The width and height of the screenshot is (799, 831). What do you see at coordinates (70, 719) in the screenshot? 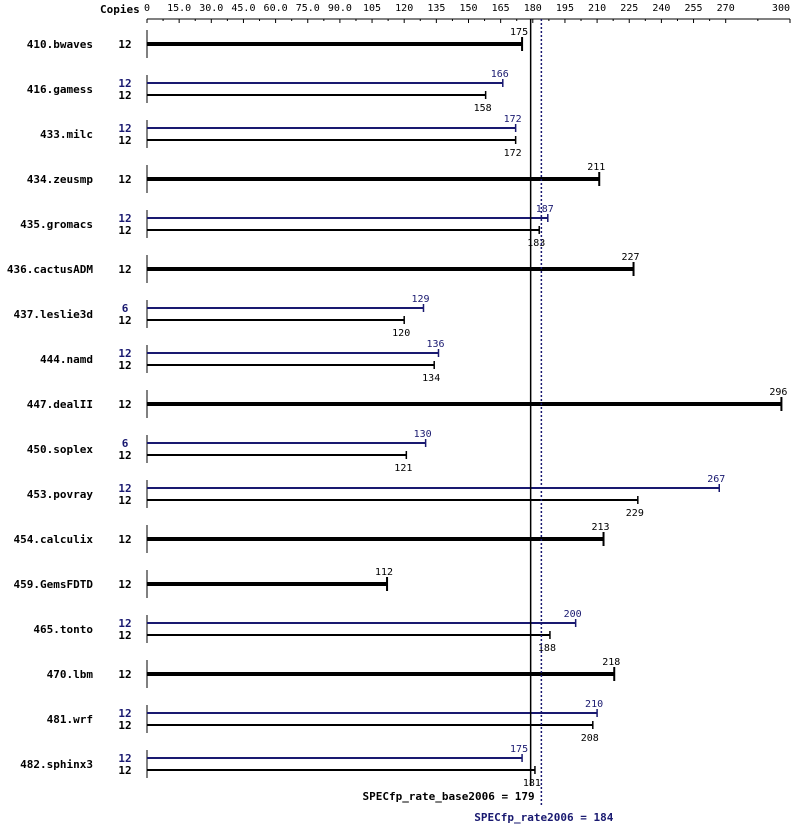
I see `benchmark-label: 481.wrf` at bounding box center [70, 719].